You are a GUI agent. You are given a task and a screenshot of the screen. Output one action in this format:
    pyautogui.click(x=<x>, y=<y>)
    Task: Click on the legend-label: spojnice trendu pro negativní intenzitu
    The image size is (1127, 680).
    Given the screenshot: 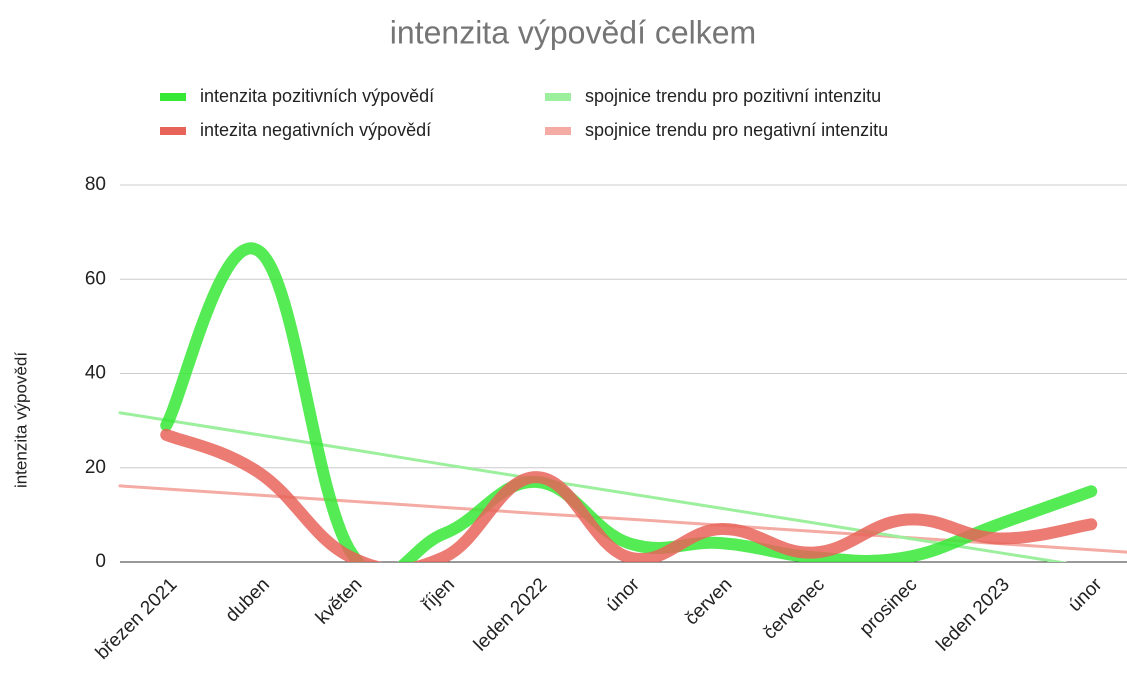 What is the action you would take?
    pyautogui.click(x=736, y=130)
    